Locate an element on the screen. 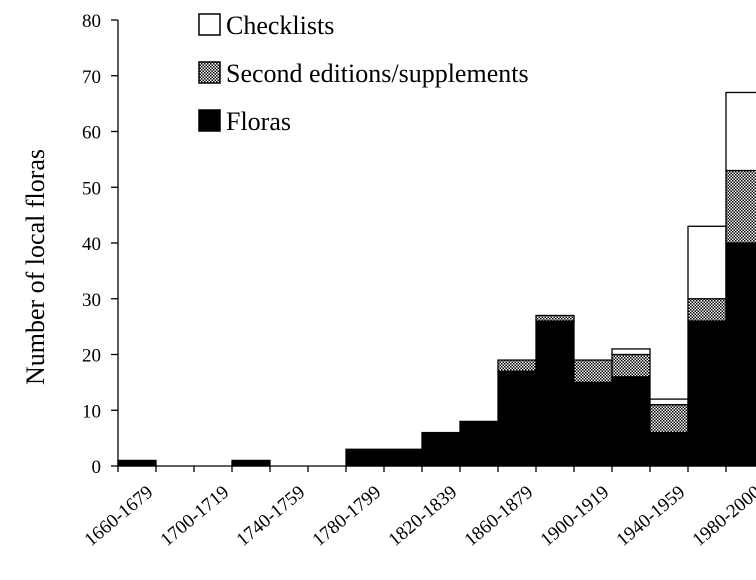  bar-checklists-1920-1939 is located at coordinates (631, 352).